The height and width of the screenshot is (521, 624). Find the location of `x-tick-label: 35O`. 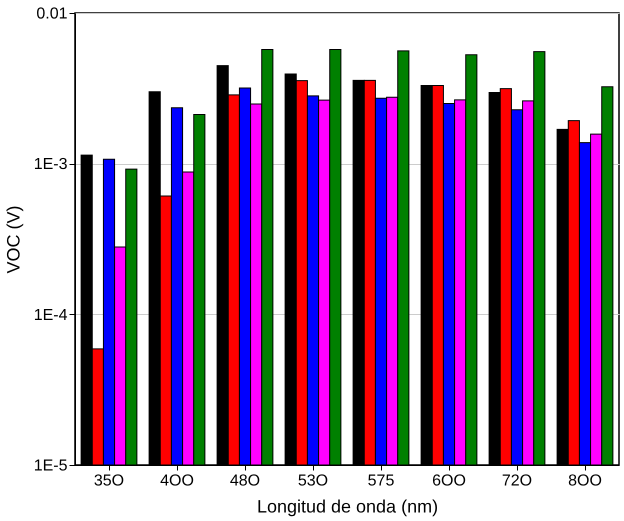

x-tick-label: 35O is located at coordinates (109, 481).